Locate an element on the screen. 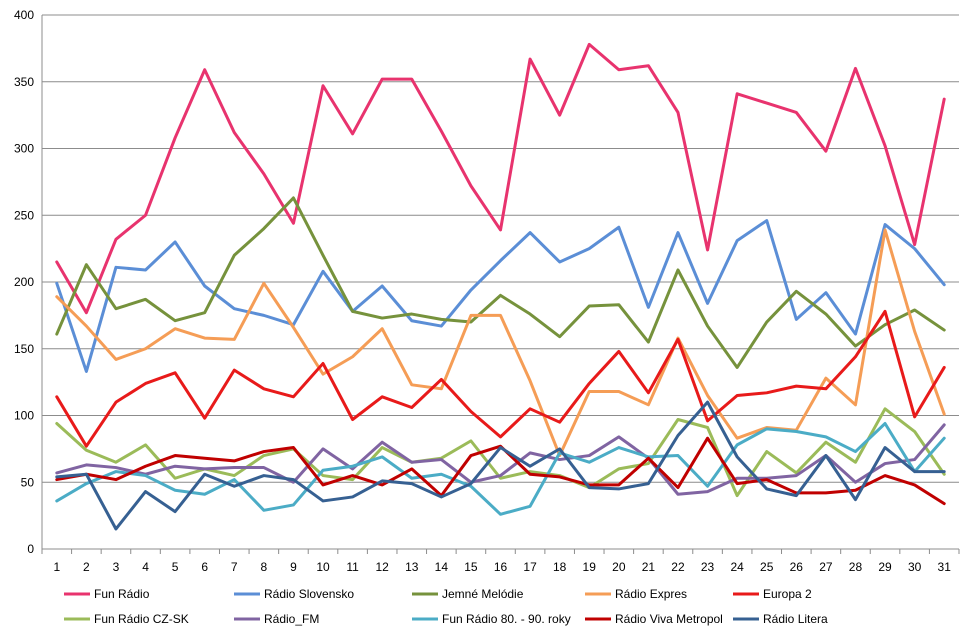 This screenshot has height=642, width=976. legend-label: Rádio Viva Metropol is located at coordinates (669, 619).